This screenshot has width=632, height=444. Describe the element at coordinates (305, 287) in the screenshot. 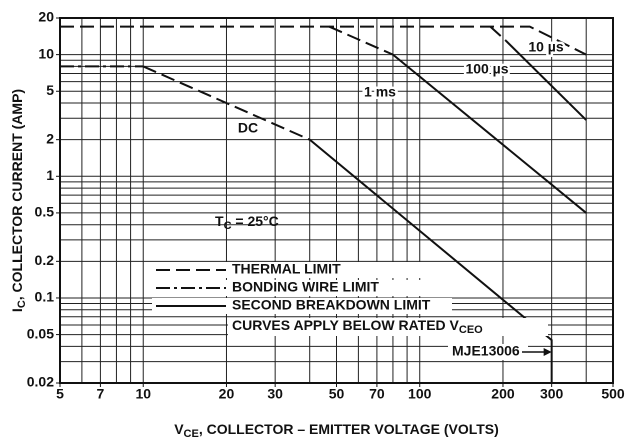

I see `legend-label: BONDING WIRE LIMIT` at that location.